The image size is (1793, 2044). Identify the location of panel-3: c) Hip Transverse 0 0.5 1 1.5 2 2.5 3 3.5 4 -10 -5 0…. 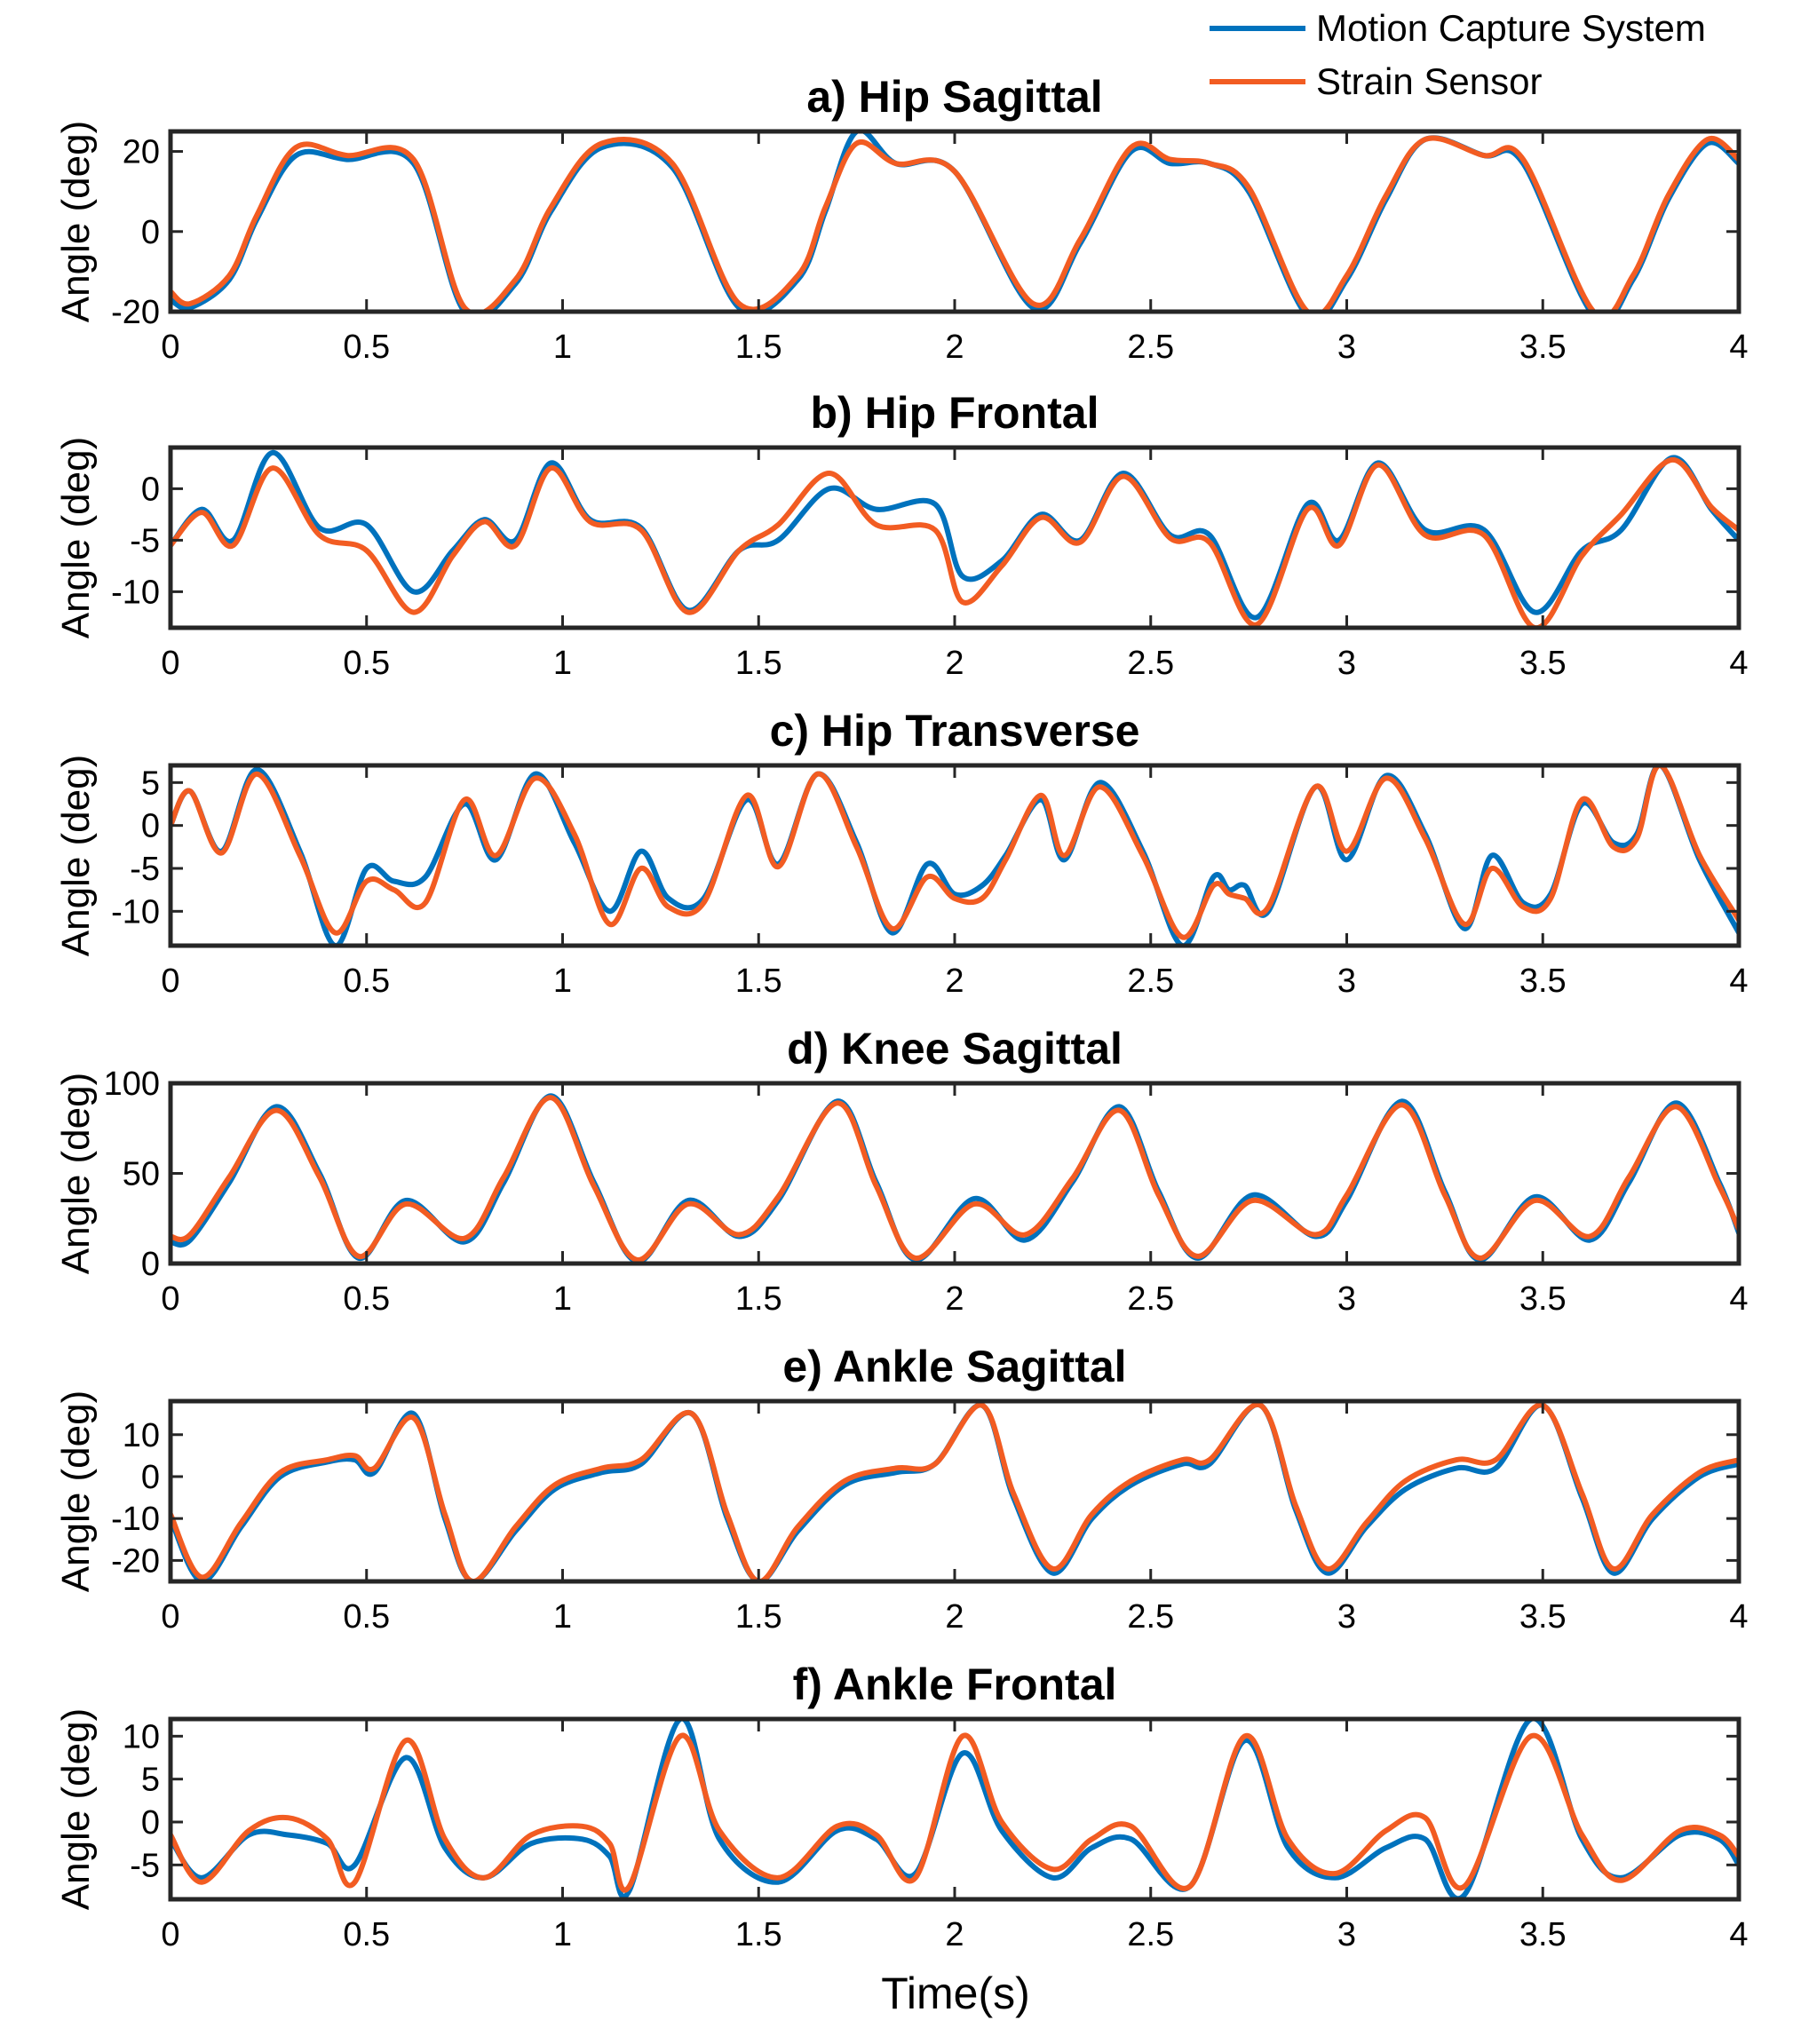
(901, 853).